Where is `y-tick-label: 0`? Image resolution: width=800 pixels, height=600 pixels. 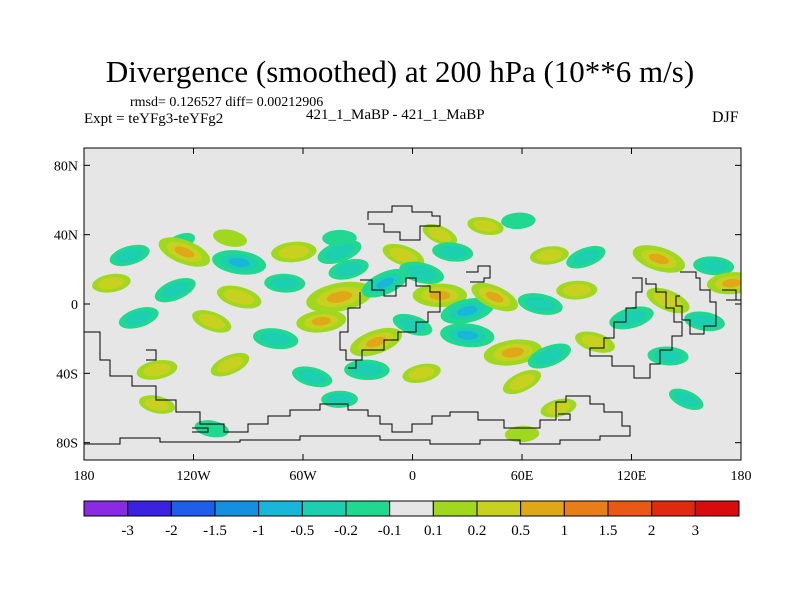 y-tick-label: 0 is located at coordinates (74, 305).